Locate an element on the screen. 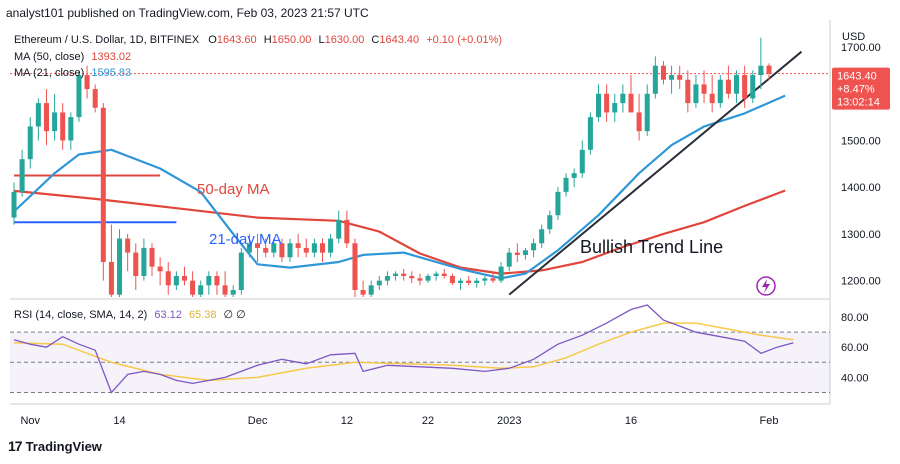  time-tick-label: 12 is located at coordinates (347, 421).